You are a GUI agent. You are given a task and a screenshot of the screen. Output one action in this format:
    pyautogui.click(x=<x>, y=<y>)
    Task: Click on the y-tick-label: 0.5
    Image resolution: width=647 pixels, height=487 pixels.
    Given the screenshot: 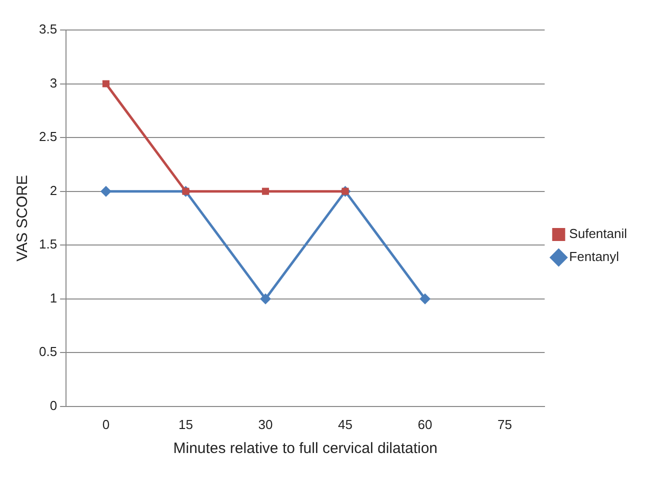 What is the action you would take?
    pyautogui.click(x=48, y=352)
    